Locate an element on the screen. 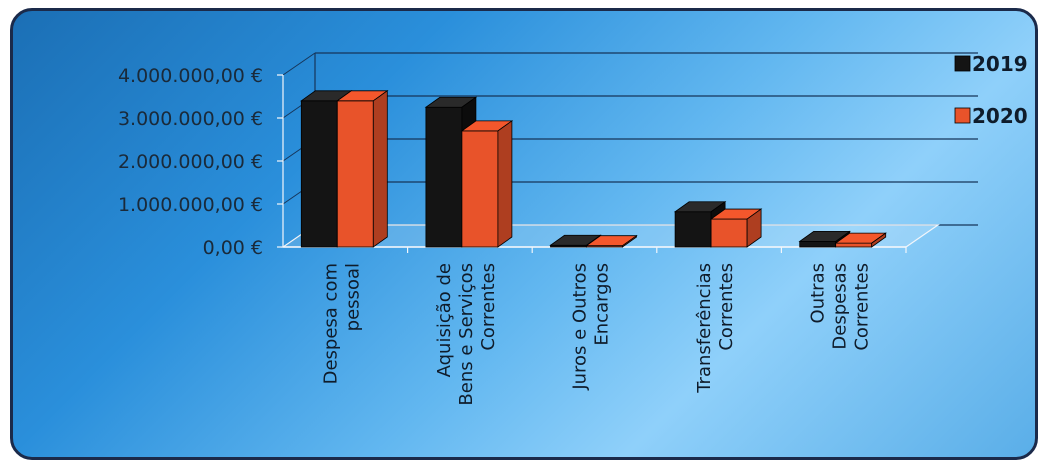 The width and height of the screenshot is (1050, 469). gridline-diagonal is located at coordinates (299, 64).